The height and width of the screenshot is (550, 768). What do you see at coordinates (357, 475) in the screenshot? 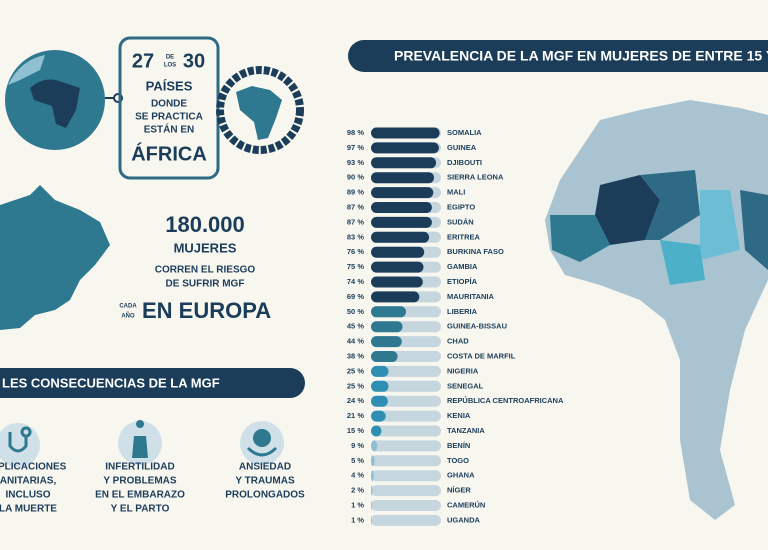
I see `value-label: 4 %` at bounding box center [357, 475].